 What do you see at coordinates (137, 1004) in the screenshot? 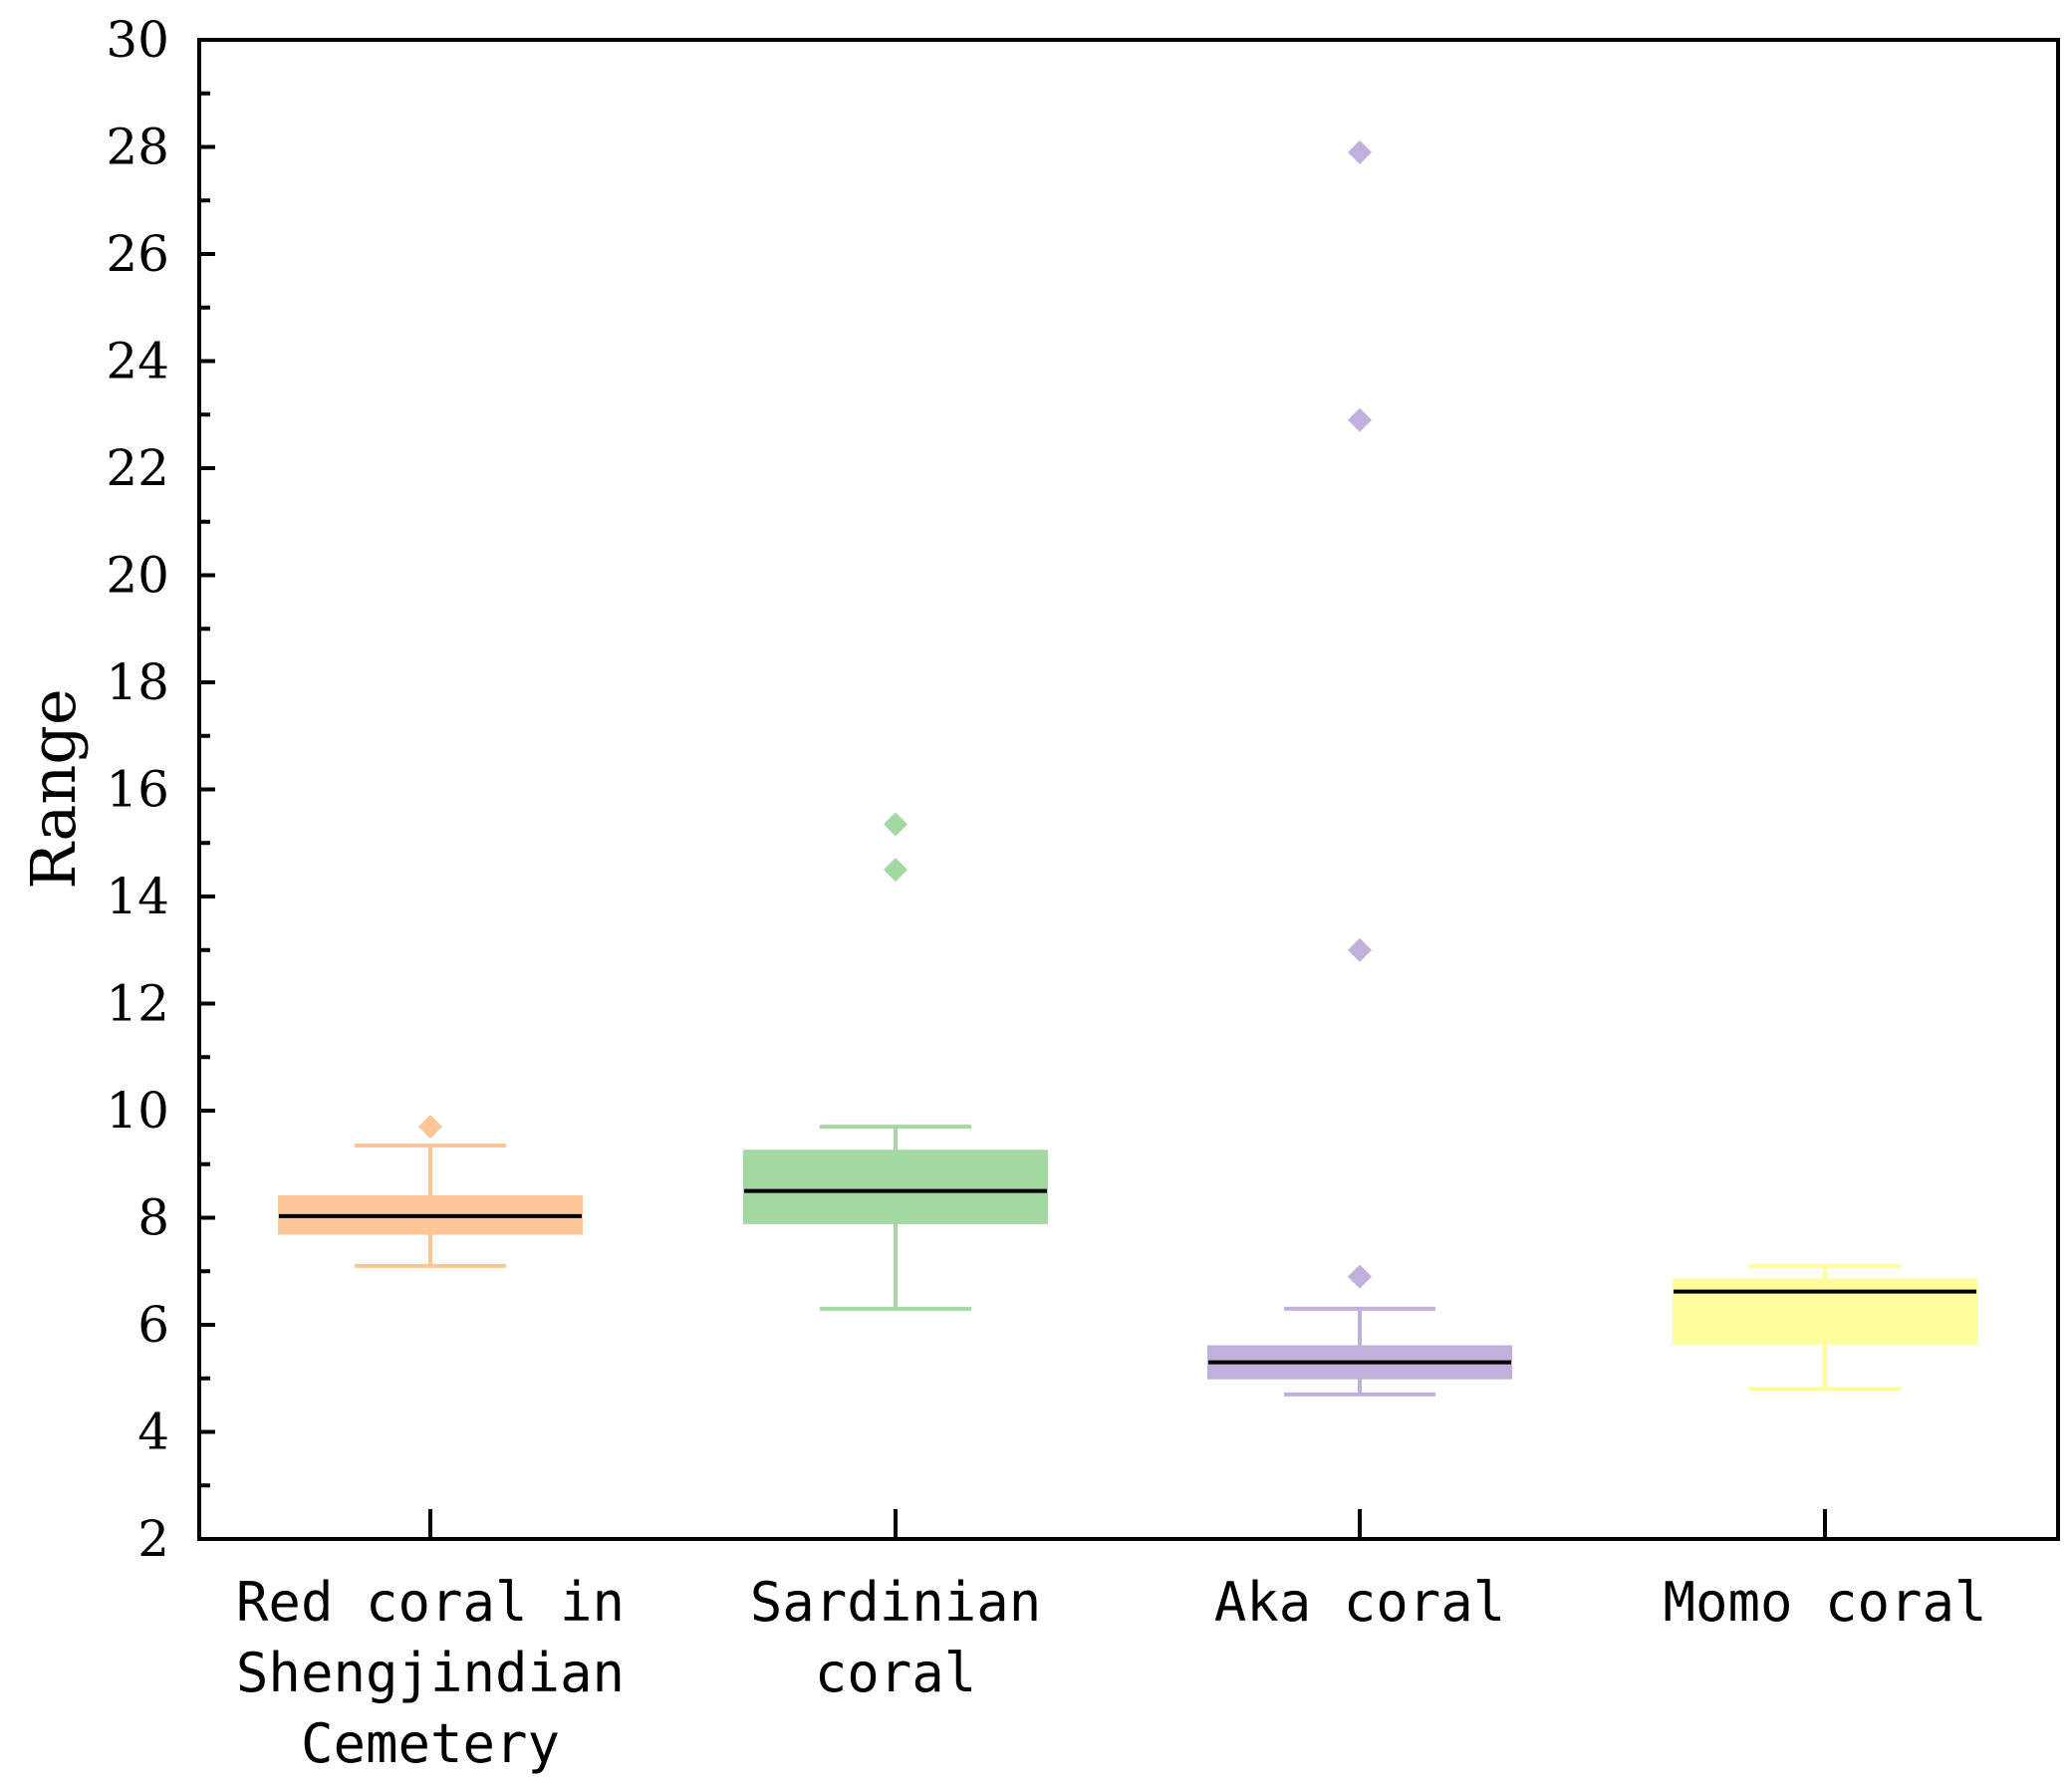
I see `y-tick-label: 12` at bounding box center [137, 1004].